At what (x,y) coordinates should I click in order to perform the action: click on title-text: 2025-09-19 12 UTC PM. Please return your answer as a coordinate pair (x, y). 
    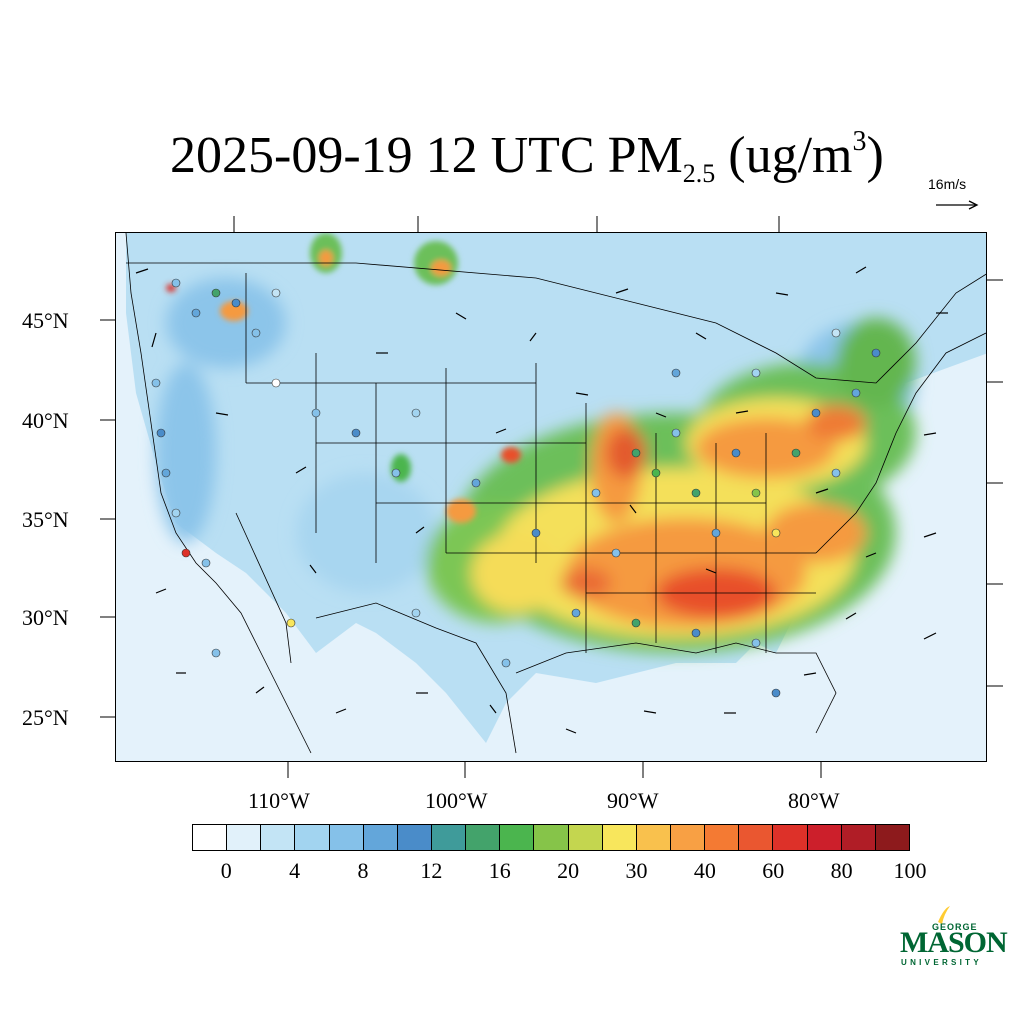
    Looking at the image, I should click on (426, 155).